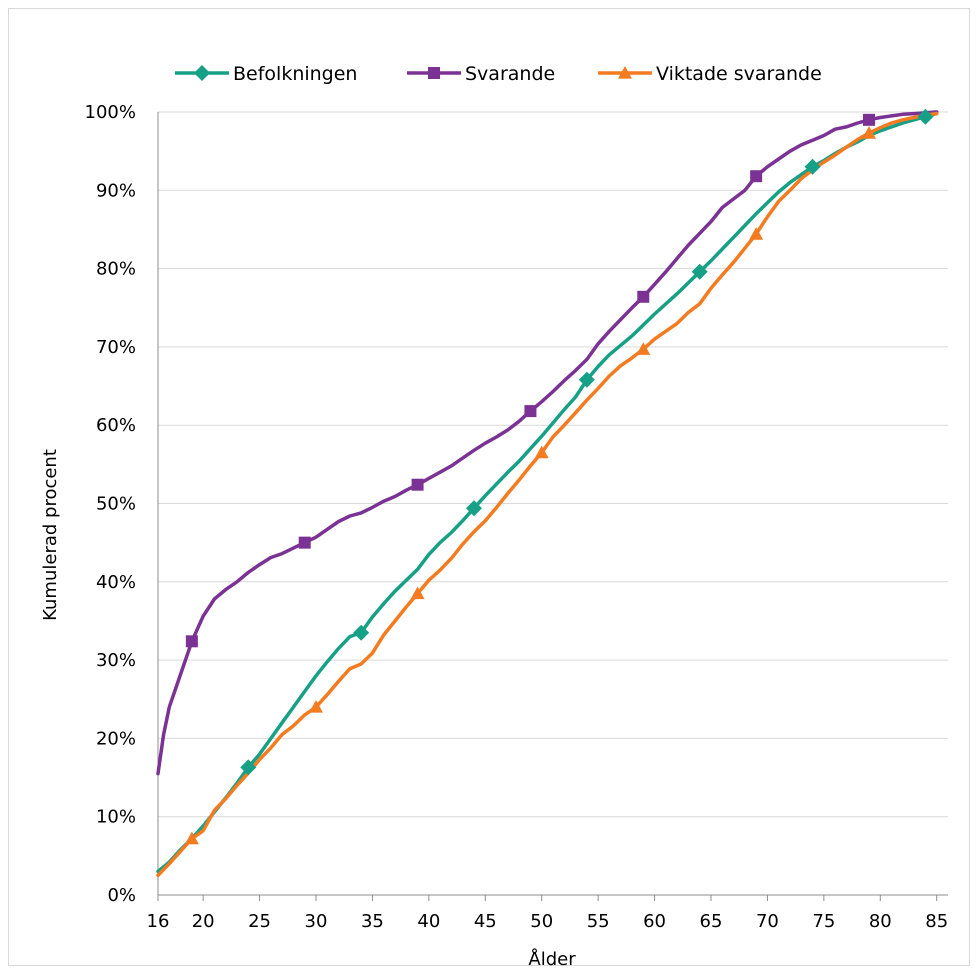  What do you see at coordinates (116, 582) in the screenshot?
I see `y-tick-label: 40%` at bounding box center [116, 582].